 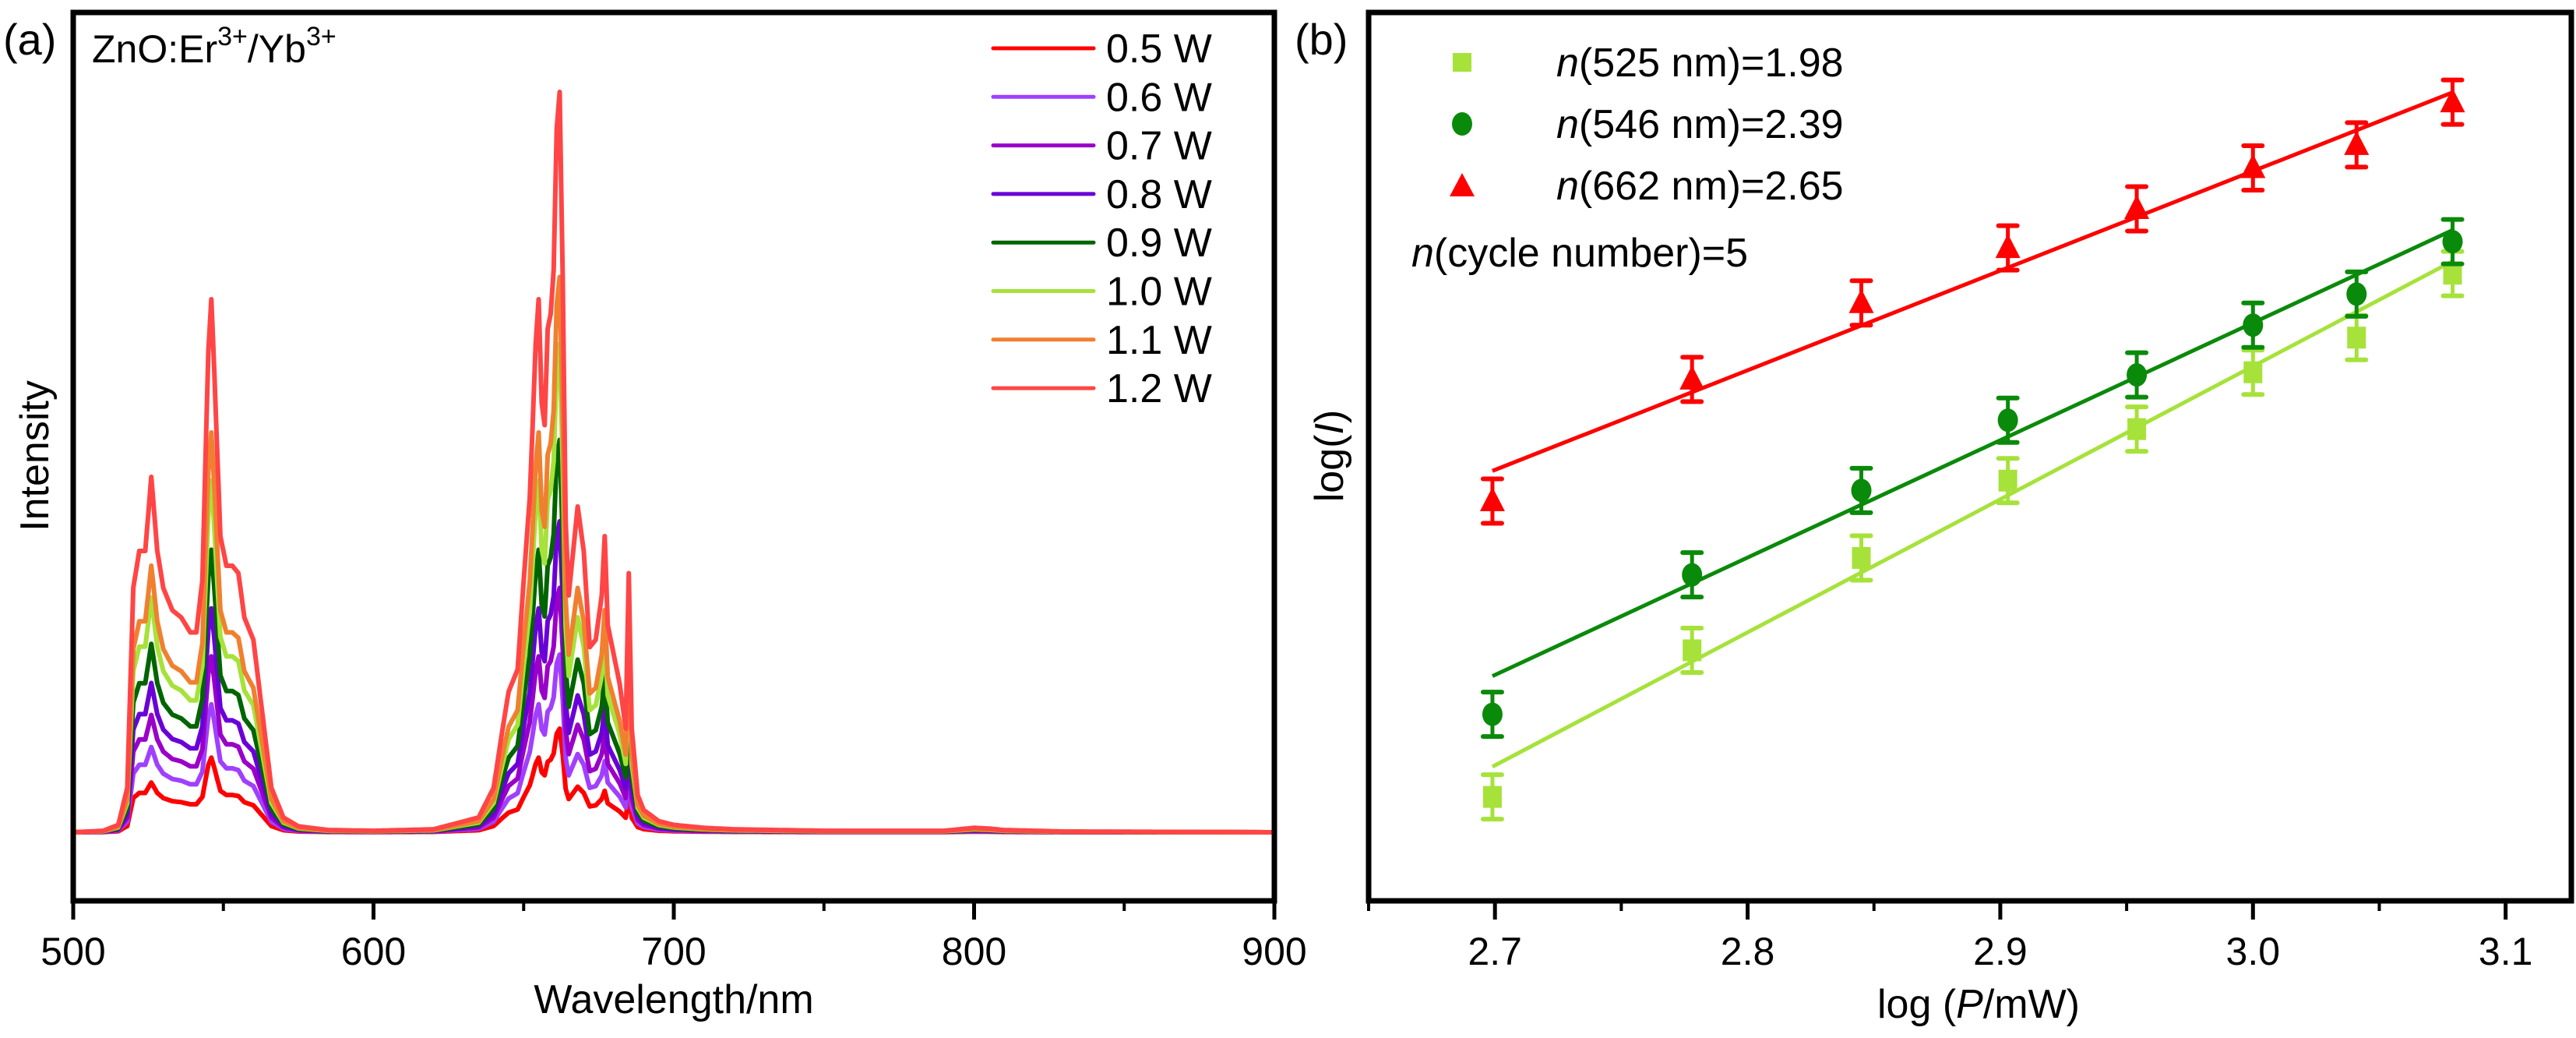 I want to click on panel-a-x-axis-title: Wavelength/nm, so click(x=673, y=999).